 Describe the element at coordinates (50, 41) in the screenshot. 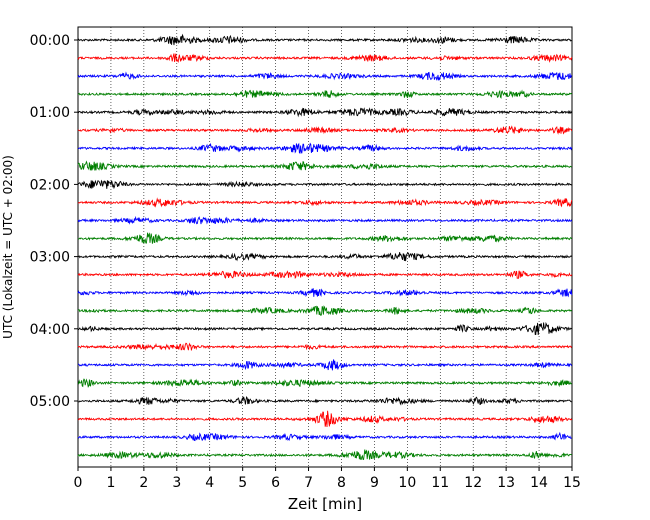

I see `y-tick-label: 00:00` at that location.